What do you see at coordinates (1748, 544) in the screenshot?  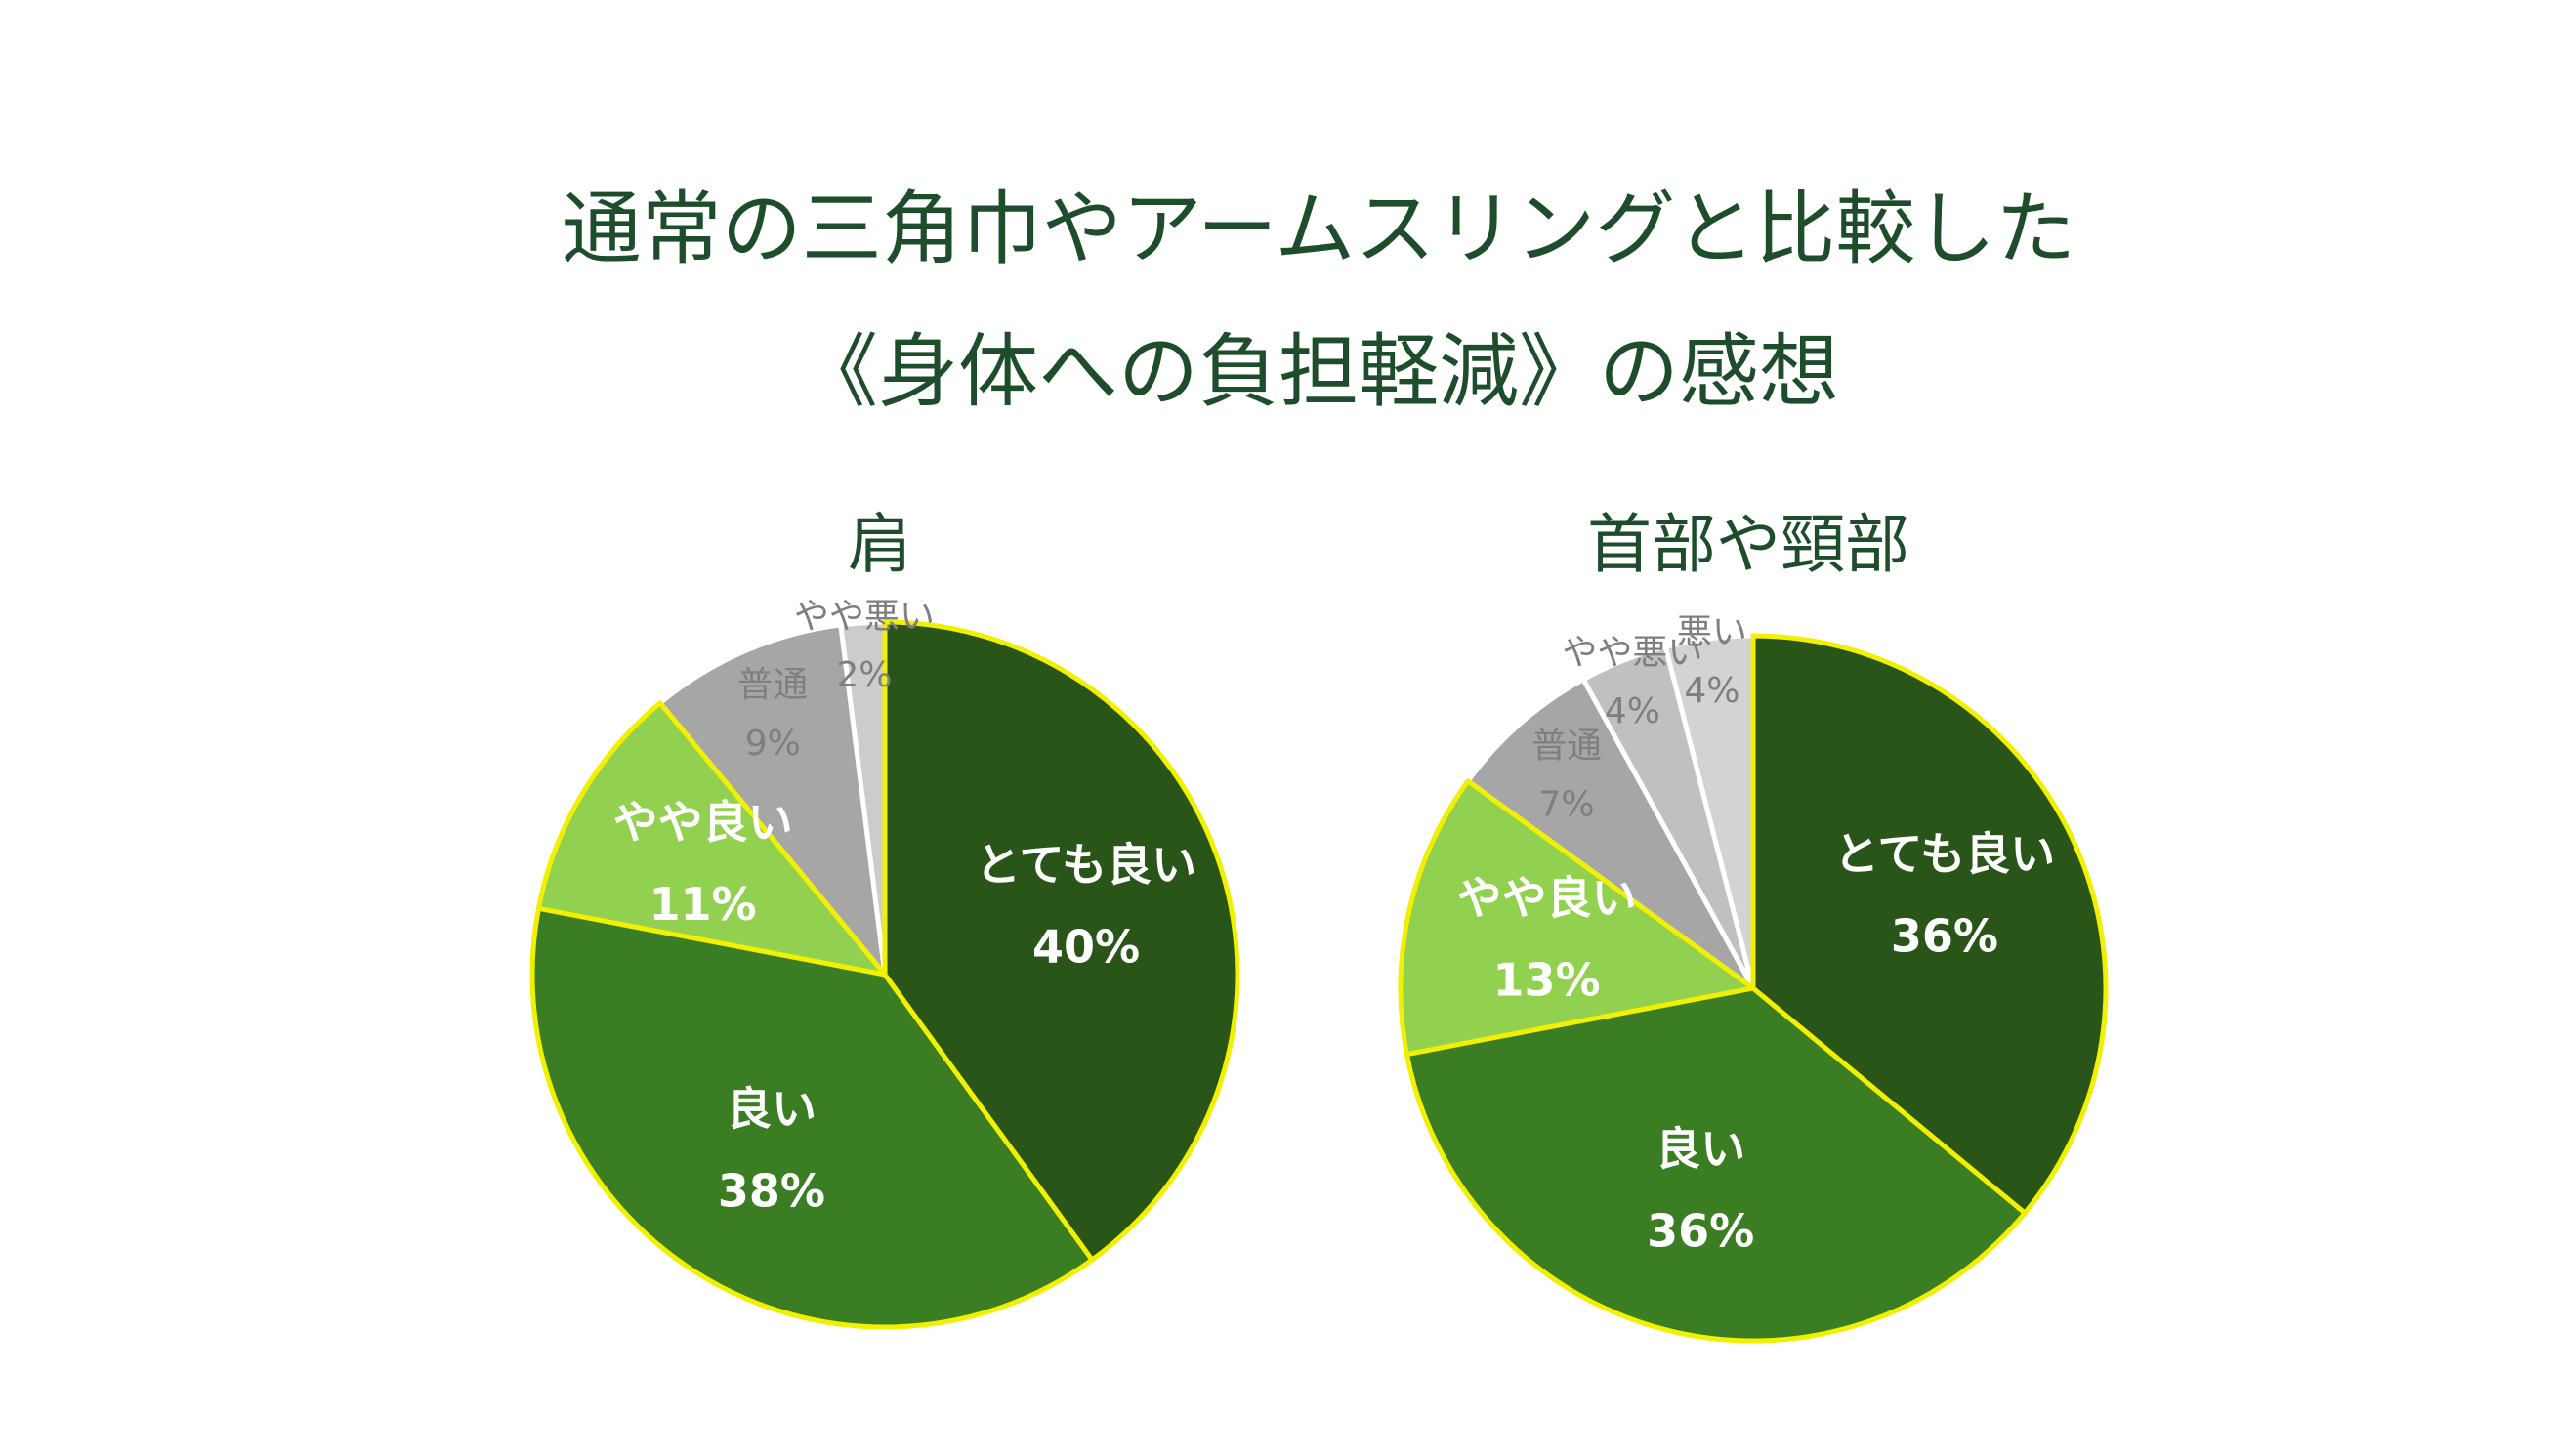 I see `pie-title: 首部や頸部` at bounding box center [1748, 544].